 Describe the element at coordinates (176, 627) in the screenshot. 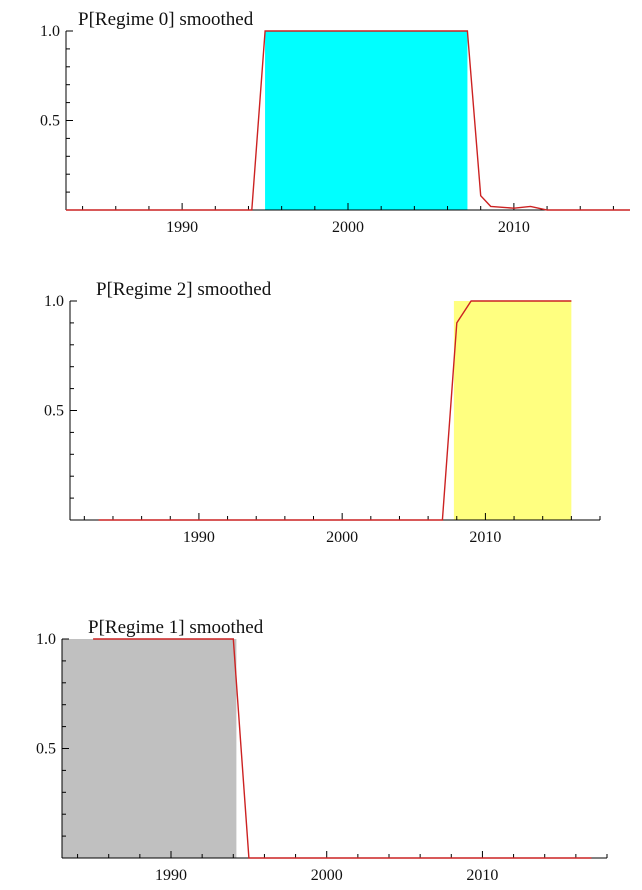

I see `chart-title: P[Regime 1] smoothed` at that location.